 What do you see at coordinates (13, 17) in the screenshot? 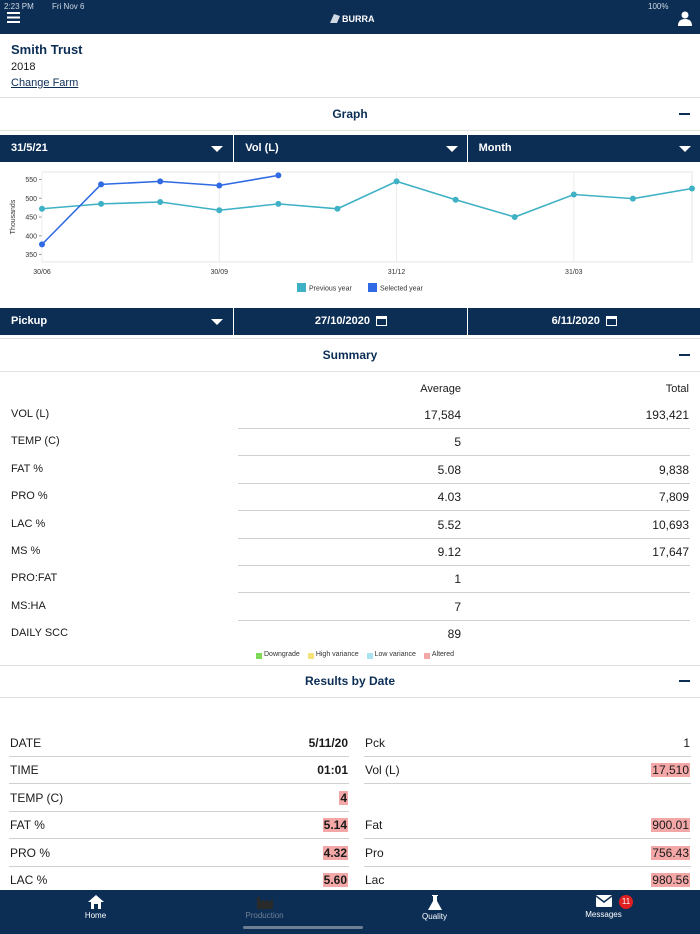
I see `menu-icon` at bounding box center [13, 17].